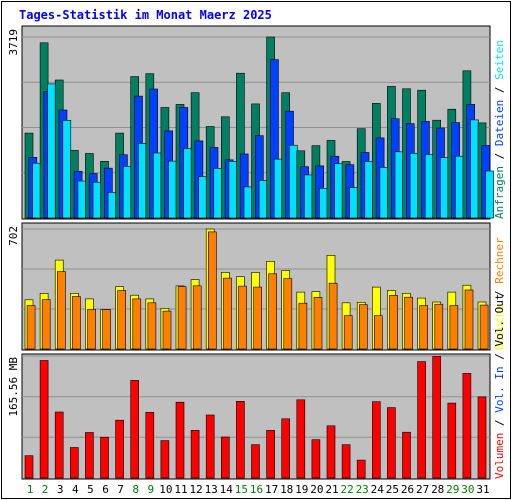 The image size is (512, 500). I want to click on day-label: 28, so click(437, 489).